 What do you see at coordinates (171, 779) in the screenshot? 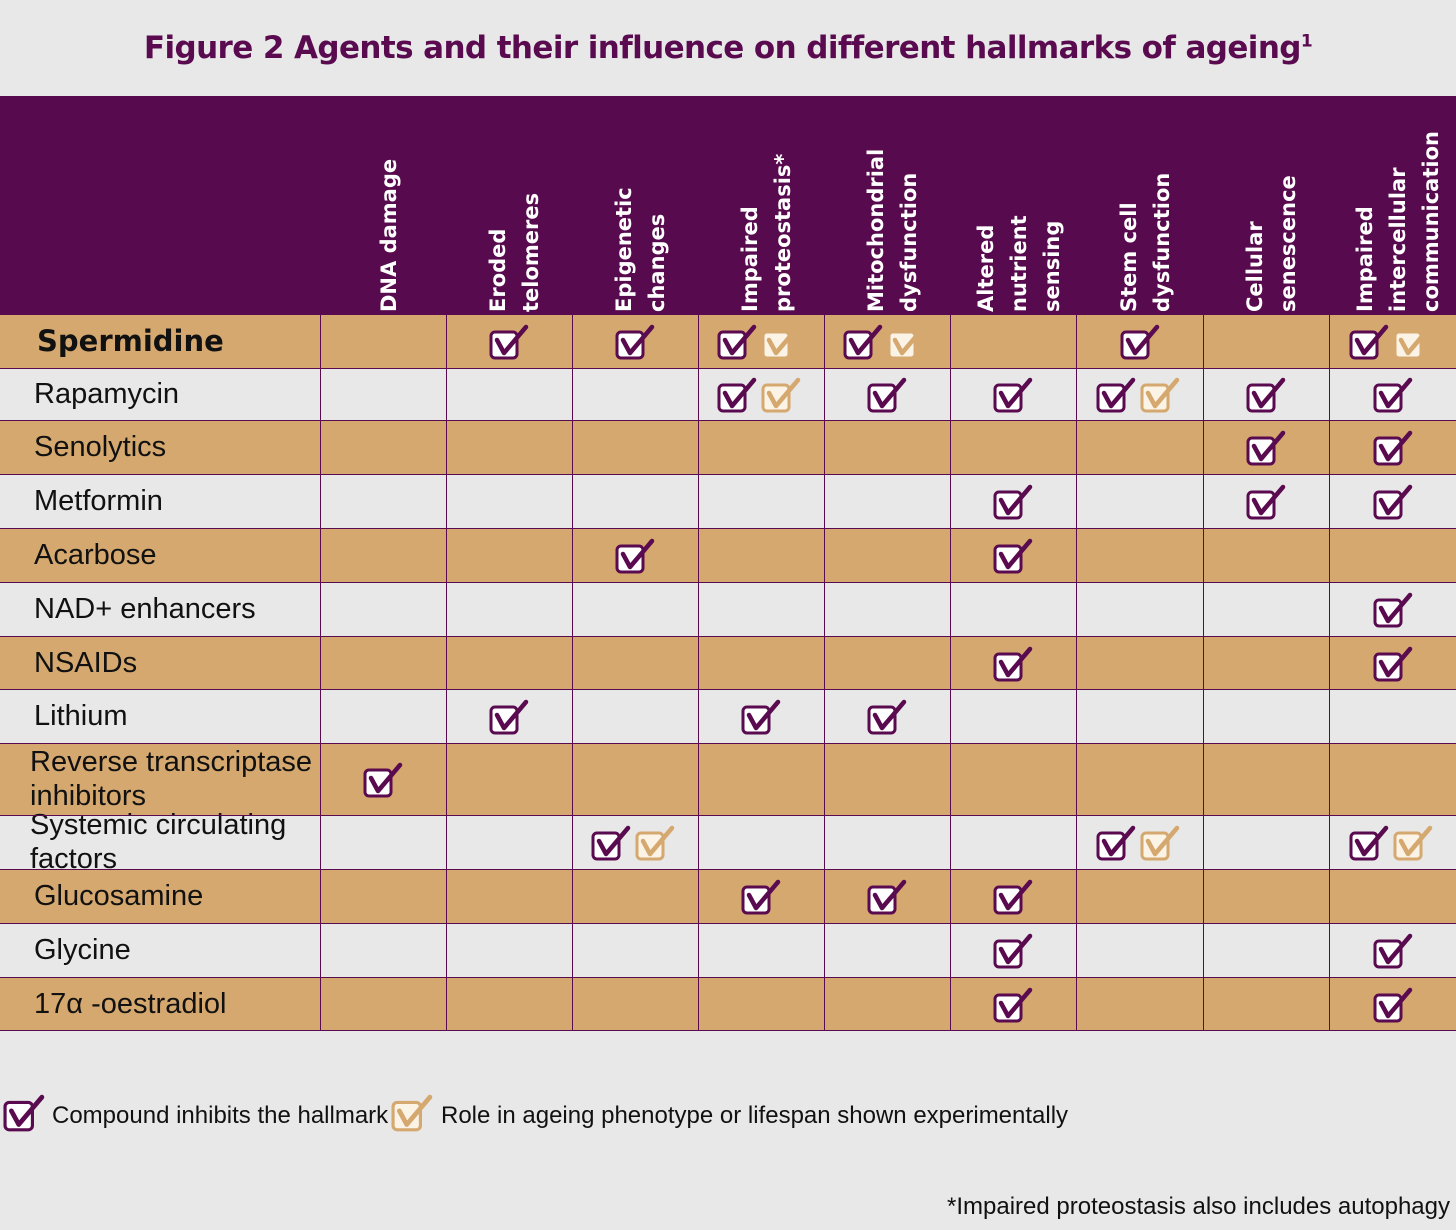
I see `agent-label: Reverse transcriptase inhibitors` at bounding box center [171, 779].